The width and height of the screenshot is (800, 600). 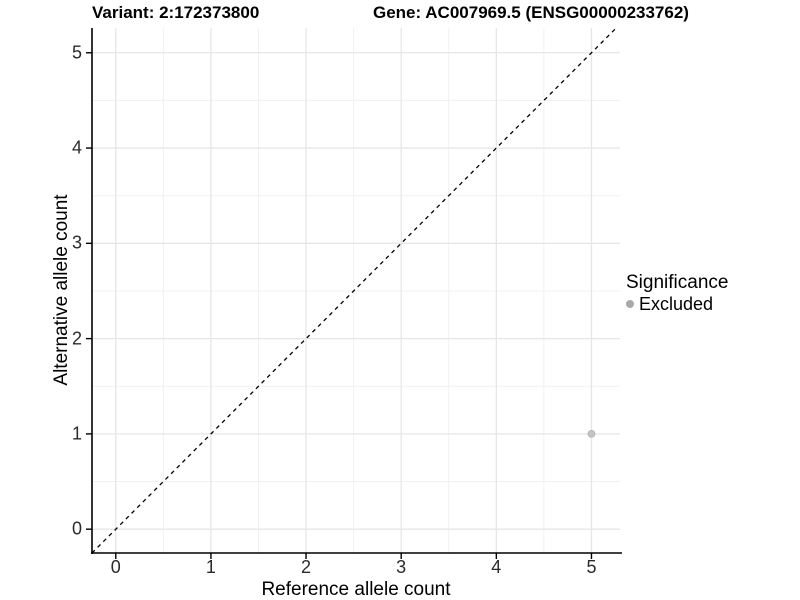 I want to click on legend-item-label: Excluded, so click(x=676, y=304).